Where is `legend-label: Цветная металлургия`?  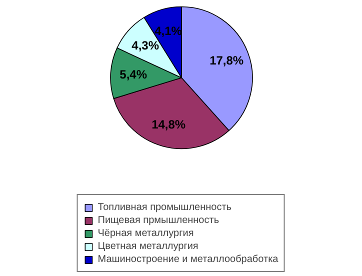
legend-label: Цветная металлургия is located at coordinates (148, 246).